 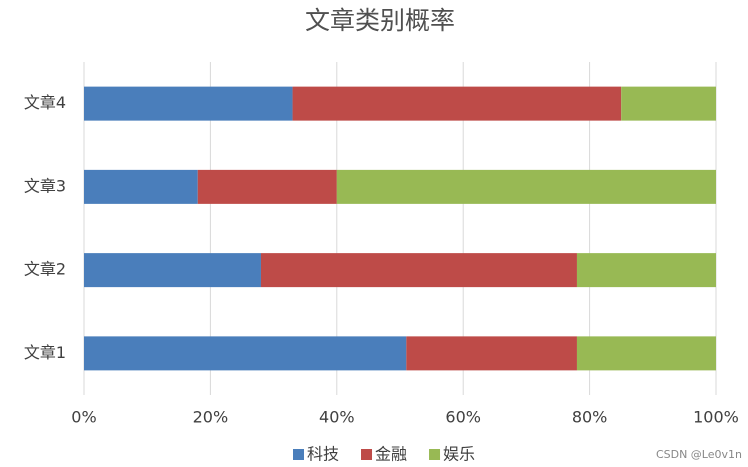 I want to click on x-tick-label: 0%, so click(x=83, y=417).